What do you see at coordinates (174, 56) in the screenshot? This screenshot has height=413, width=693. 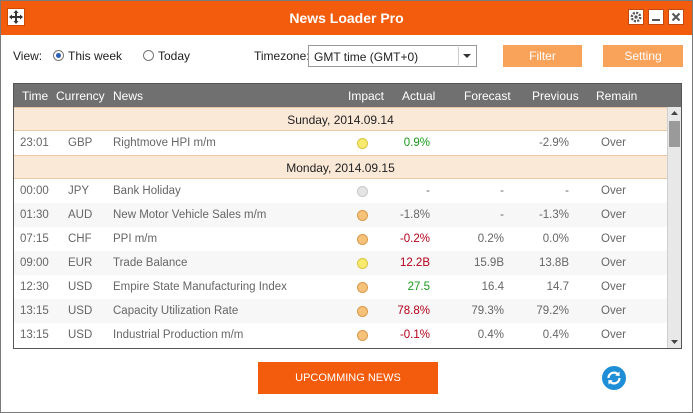 I see `radio-today-label: Today` at bounding box center [174, 56].